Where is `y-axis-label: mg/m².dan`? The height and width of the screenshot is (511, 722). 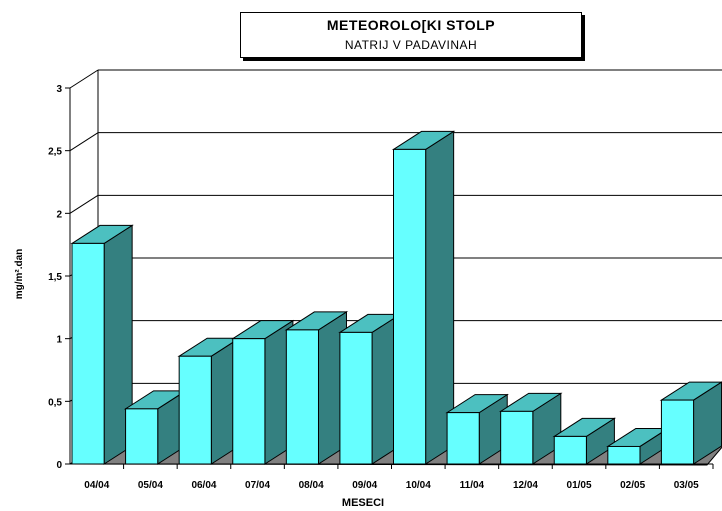 y-axis-label: mg/m².dan is located at coordinates (19, 274).